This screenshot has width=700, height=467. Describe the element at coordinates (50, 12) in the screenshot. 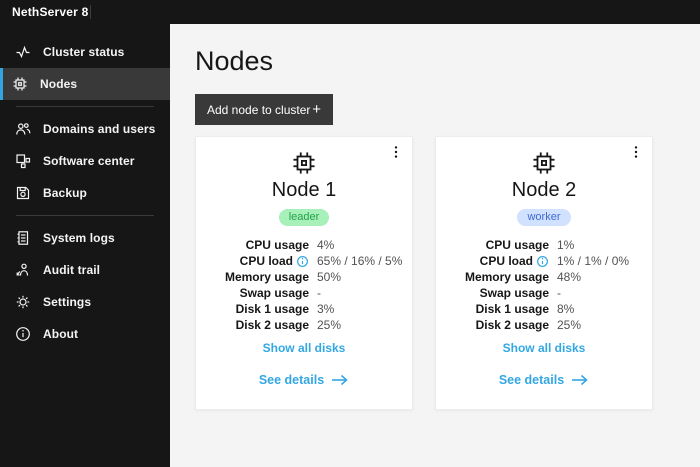

I see `brand-title: NethServer 8` at that location.